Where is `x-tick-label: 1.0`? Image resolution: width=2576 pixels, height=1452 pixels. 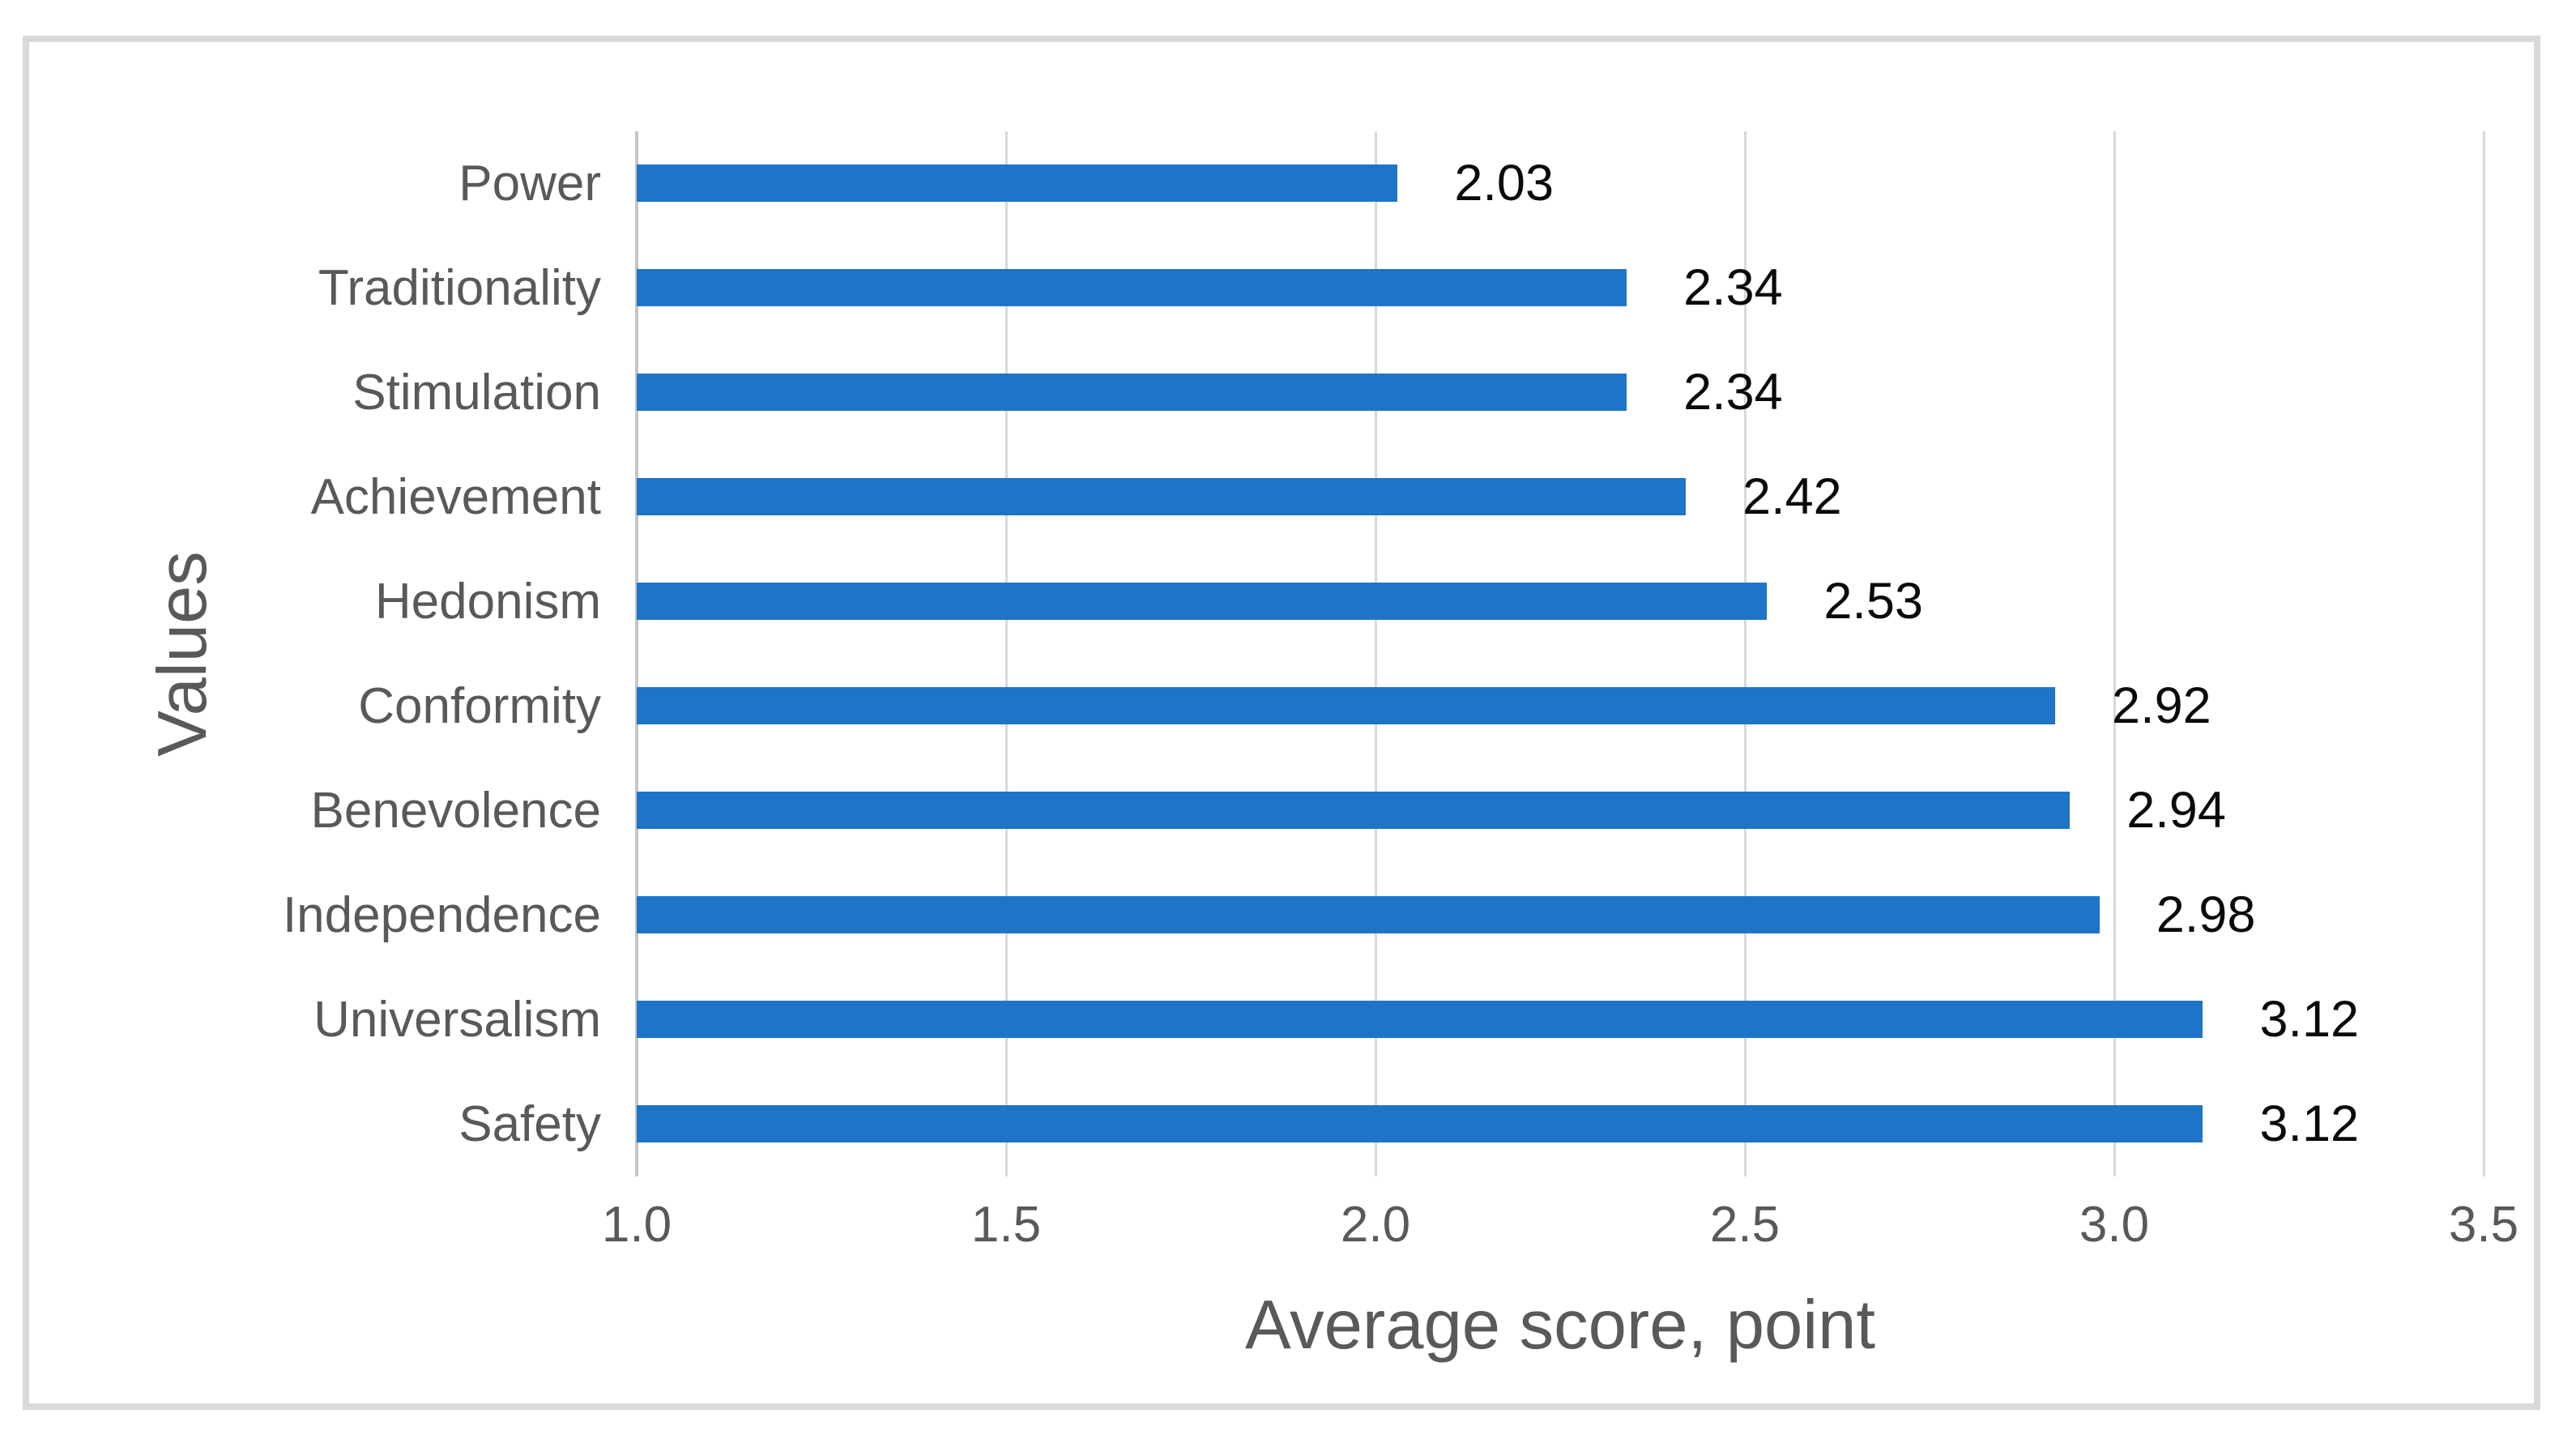 x-tick-label: 1.0 is located at coordinates (636, 1225).